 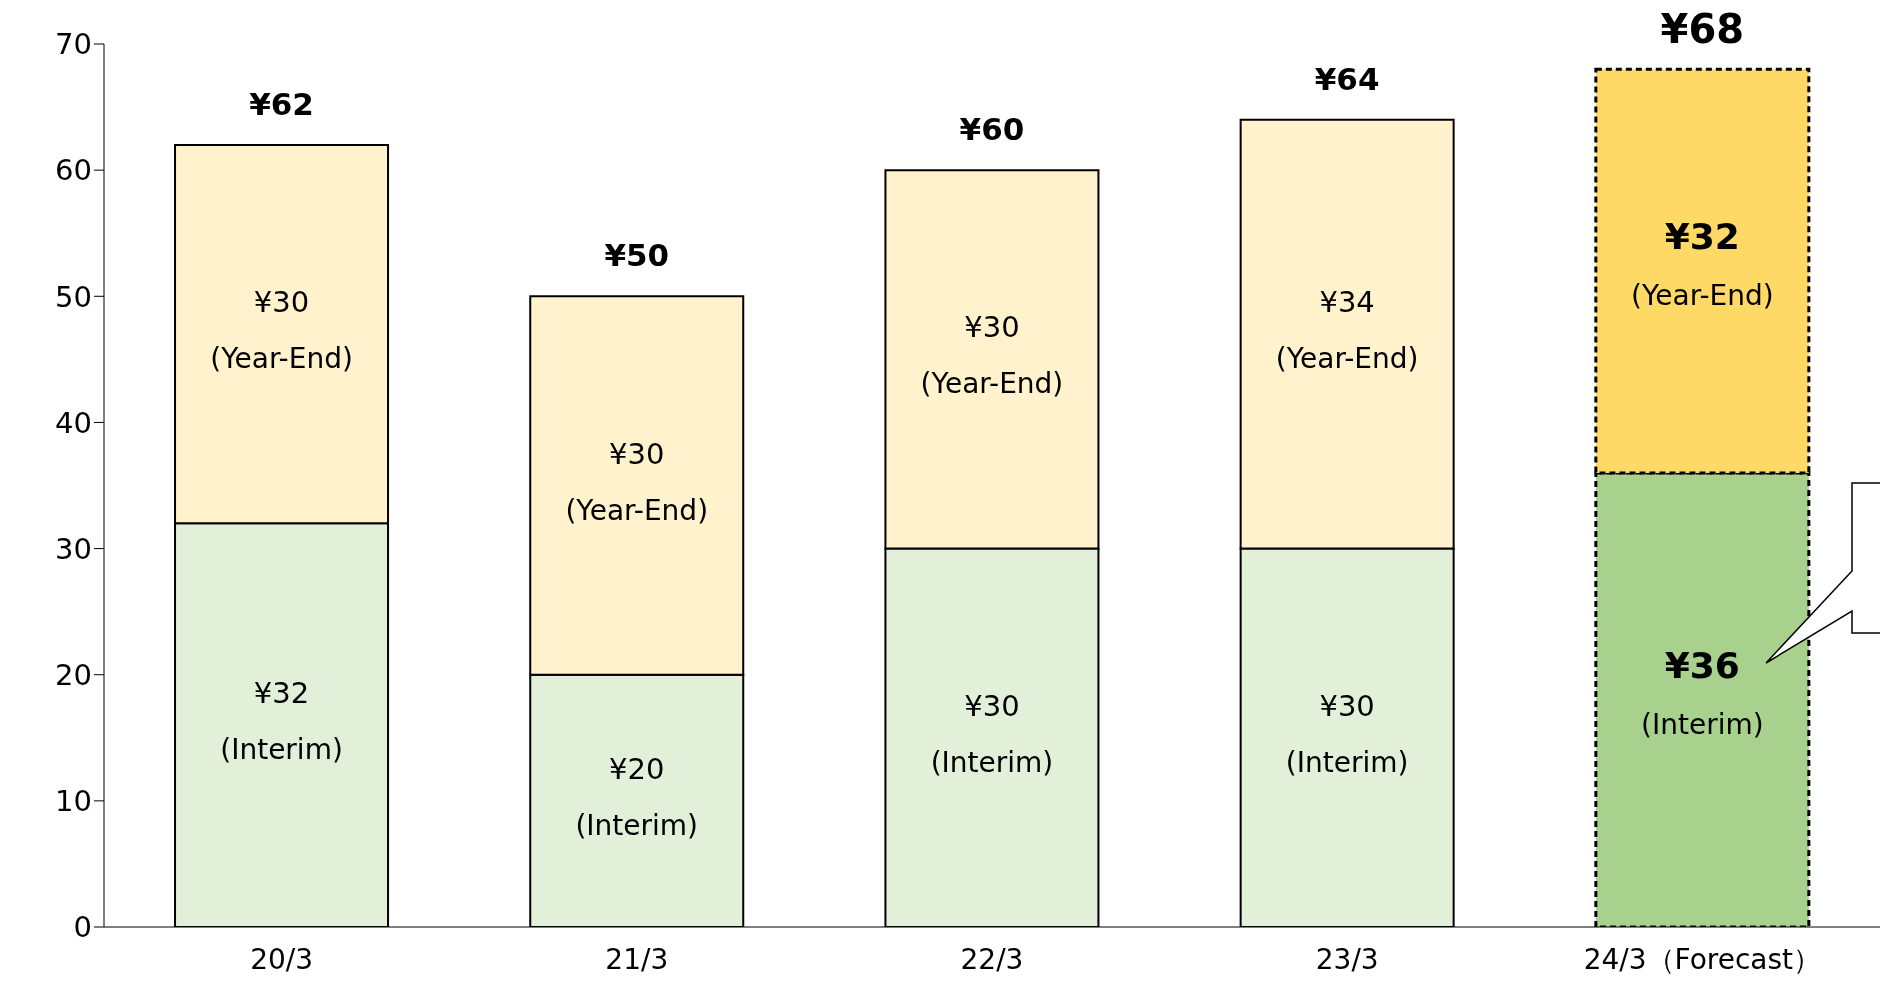 What do you see at coordinates (1347, 302) in the screenshot?
I see `data-label: ¥34` at bounding box center [1347, 302].